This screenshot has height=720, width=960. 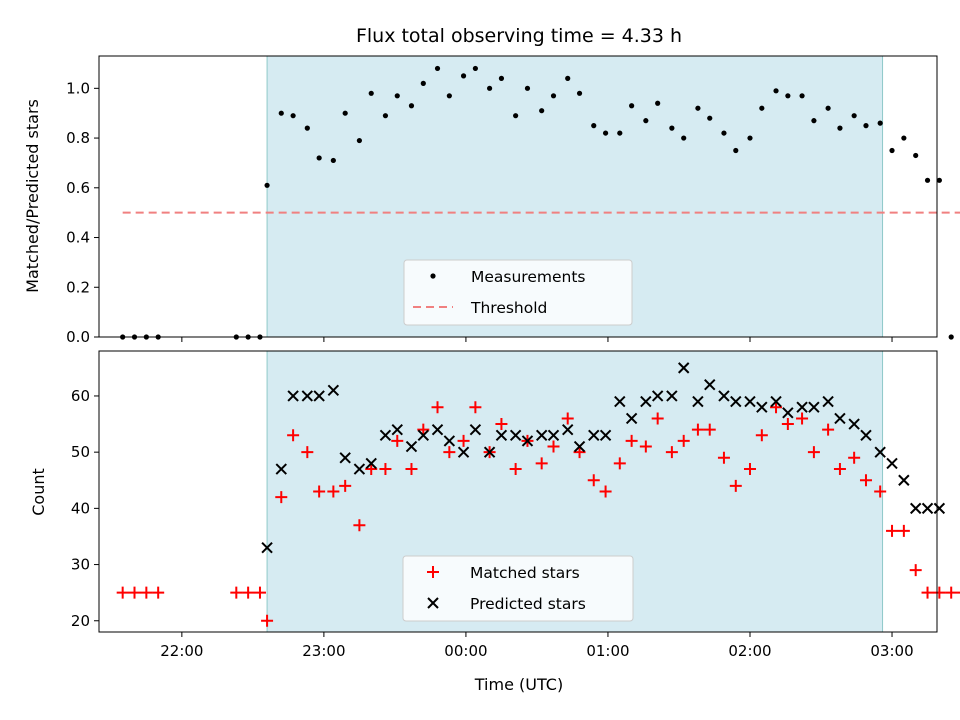 What do you see at coordinates (78, 238) in the screenshot?
I see `y-tick-label: 0.4` at bounding box center [78, 238].